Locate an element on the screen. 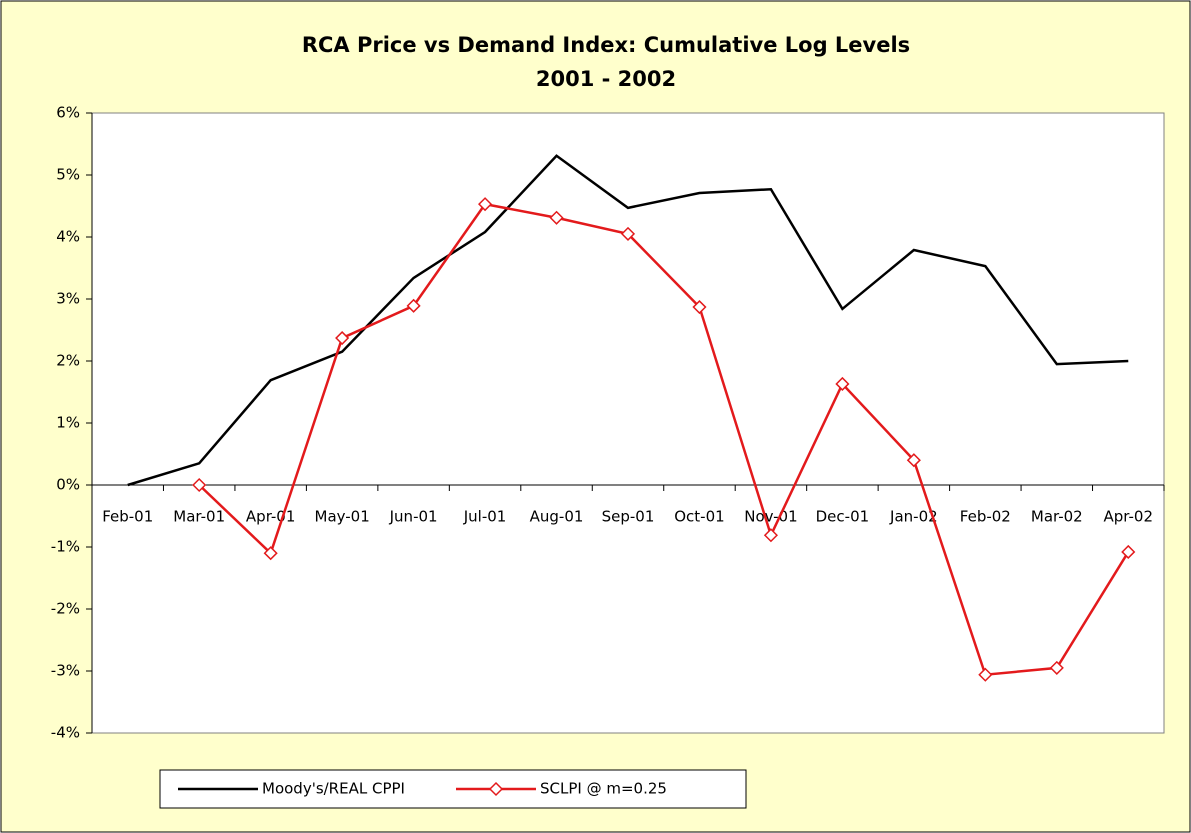 The width and height of the screenshot is (1191, 833). y-tick-label: 0% is located at coordinates (68, 485).